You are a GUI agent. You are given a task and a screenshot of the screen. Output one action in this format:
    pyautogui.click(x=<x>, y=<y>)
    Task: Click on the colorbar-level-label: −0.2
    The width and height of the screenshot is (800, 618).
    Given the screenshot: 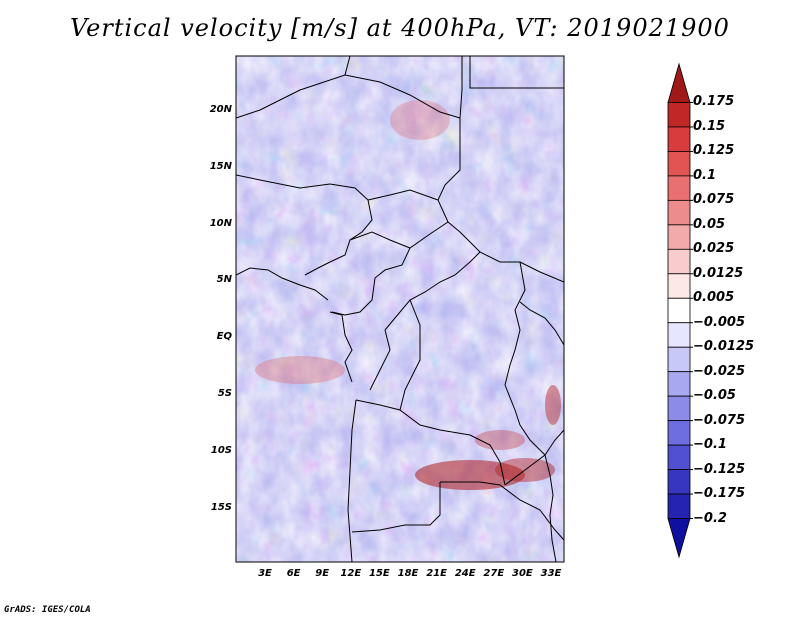 What is the action you would take?
    pyautogui.click(x=710, y=518)
    